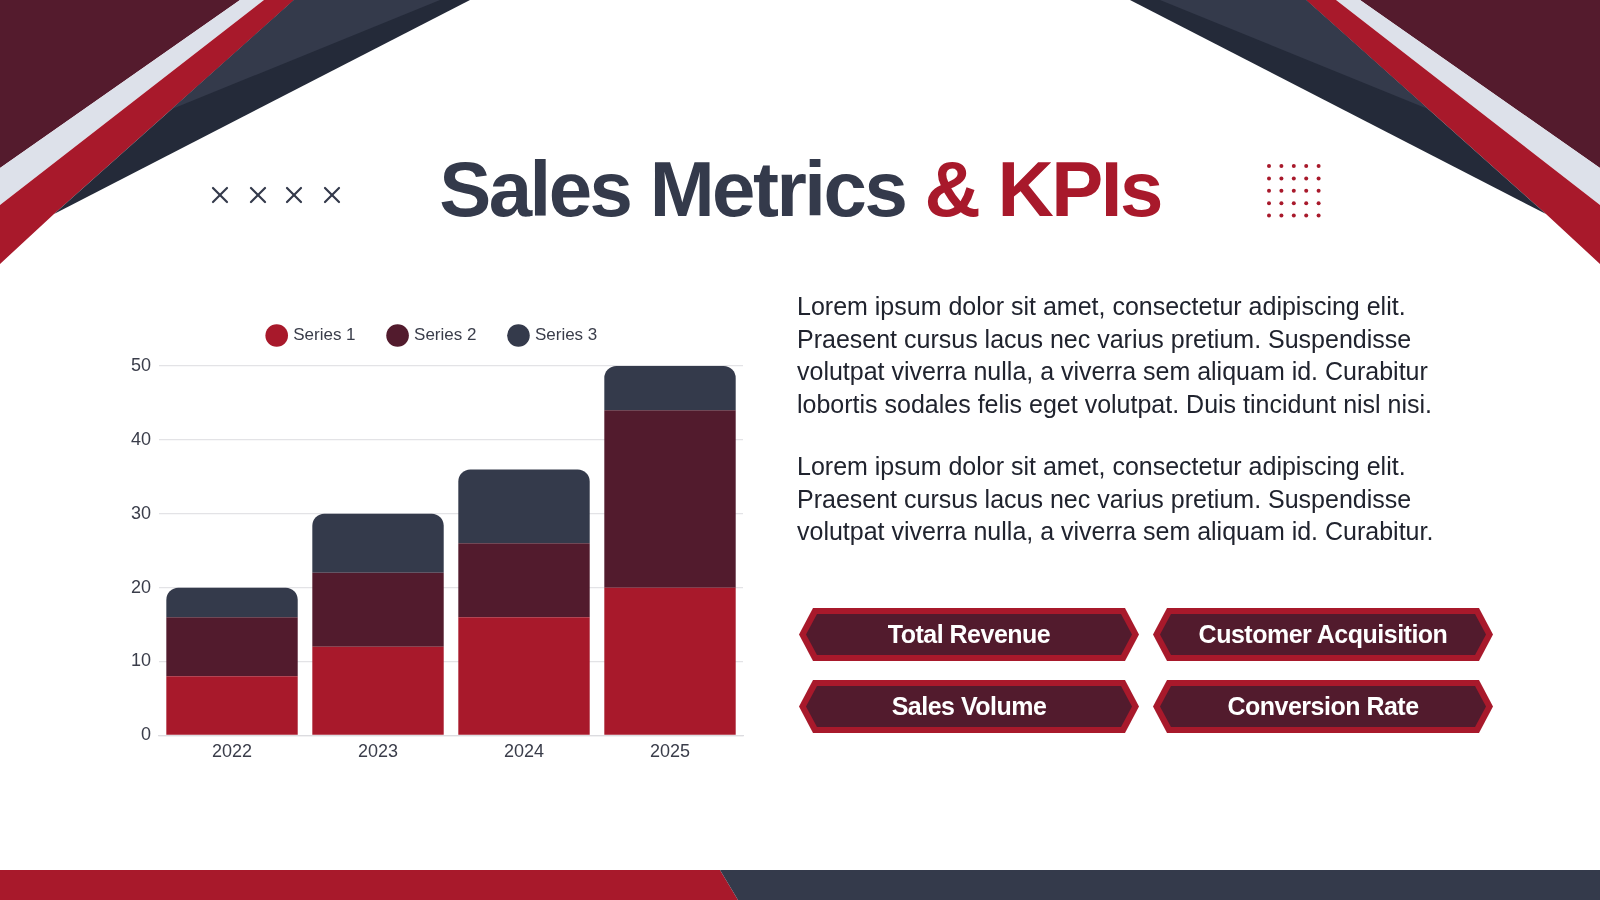 Image resolution: width=1600 pixels, height=900 pixels. Describe the element at coordinates (378, 751) in the screenshot. I see `x-tick-label: 2023` at that location.